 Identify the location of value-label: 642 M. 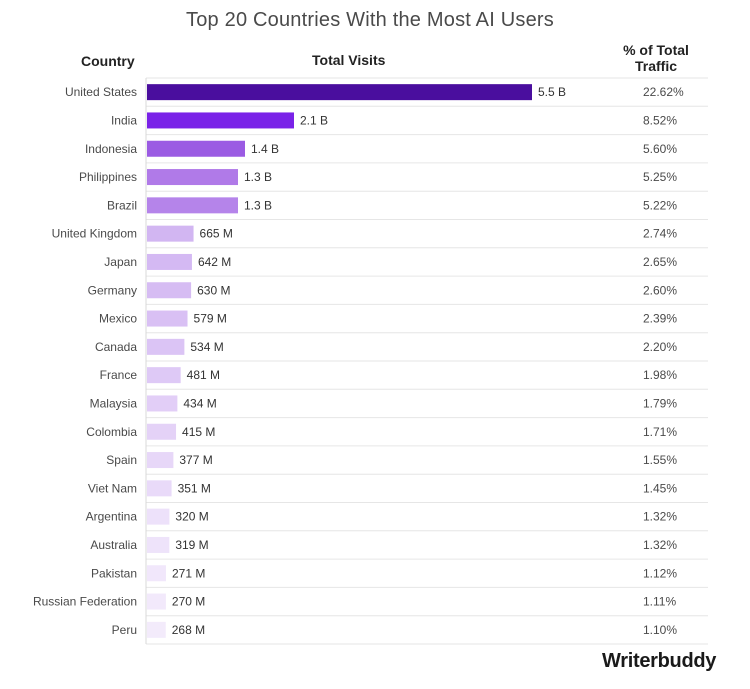
(214, 262).